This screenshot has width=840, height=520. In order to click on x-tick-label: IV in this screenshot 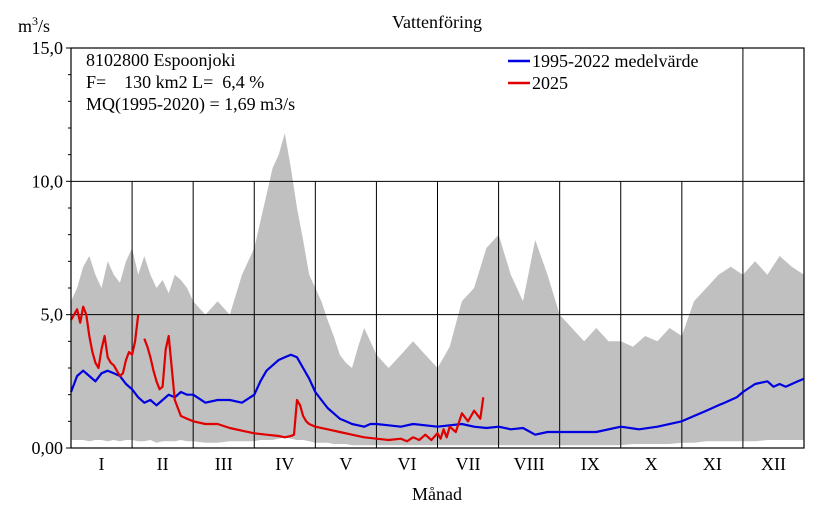, I will do `click(284, 464)`.